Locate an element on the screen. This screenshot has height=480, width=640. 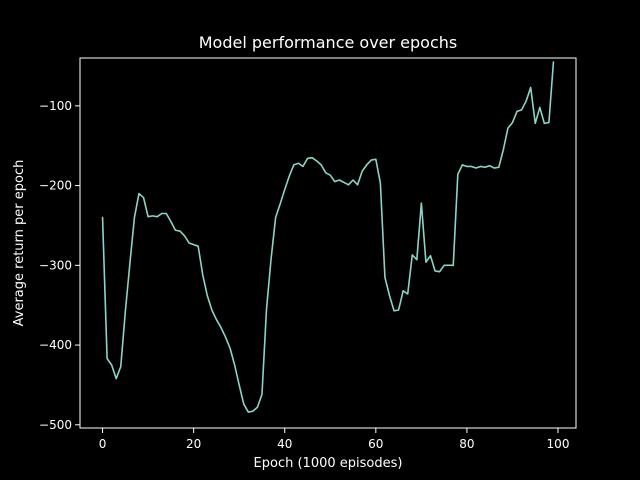
y-tick-label: −500 is located at coordinates (55, 425).